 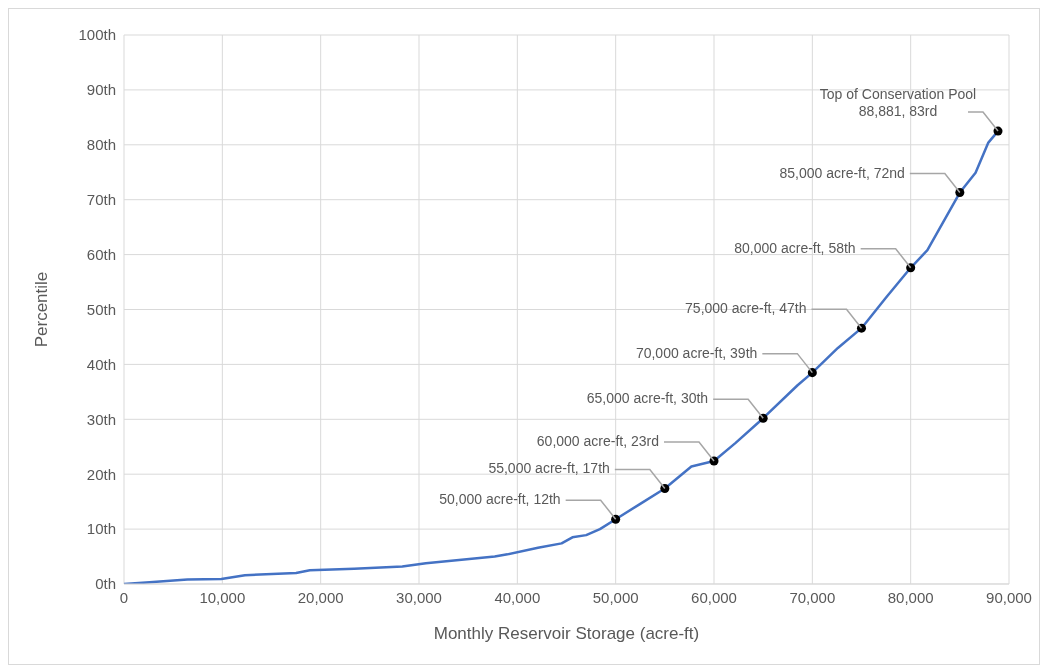 What do you see at coordinates (101, 200) in the screenshot?
I see `y-tick-label: 70th` at bounding box center [101, 200].